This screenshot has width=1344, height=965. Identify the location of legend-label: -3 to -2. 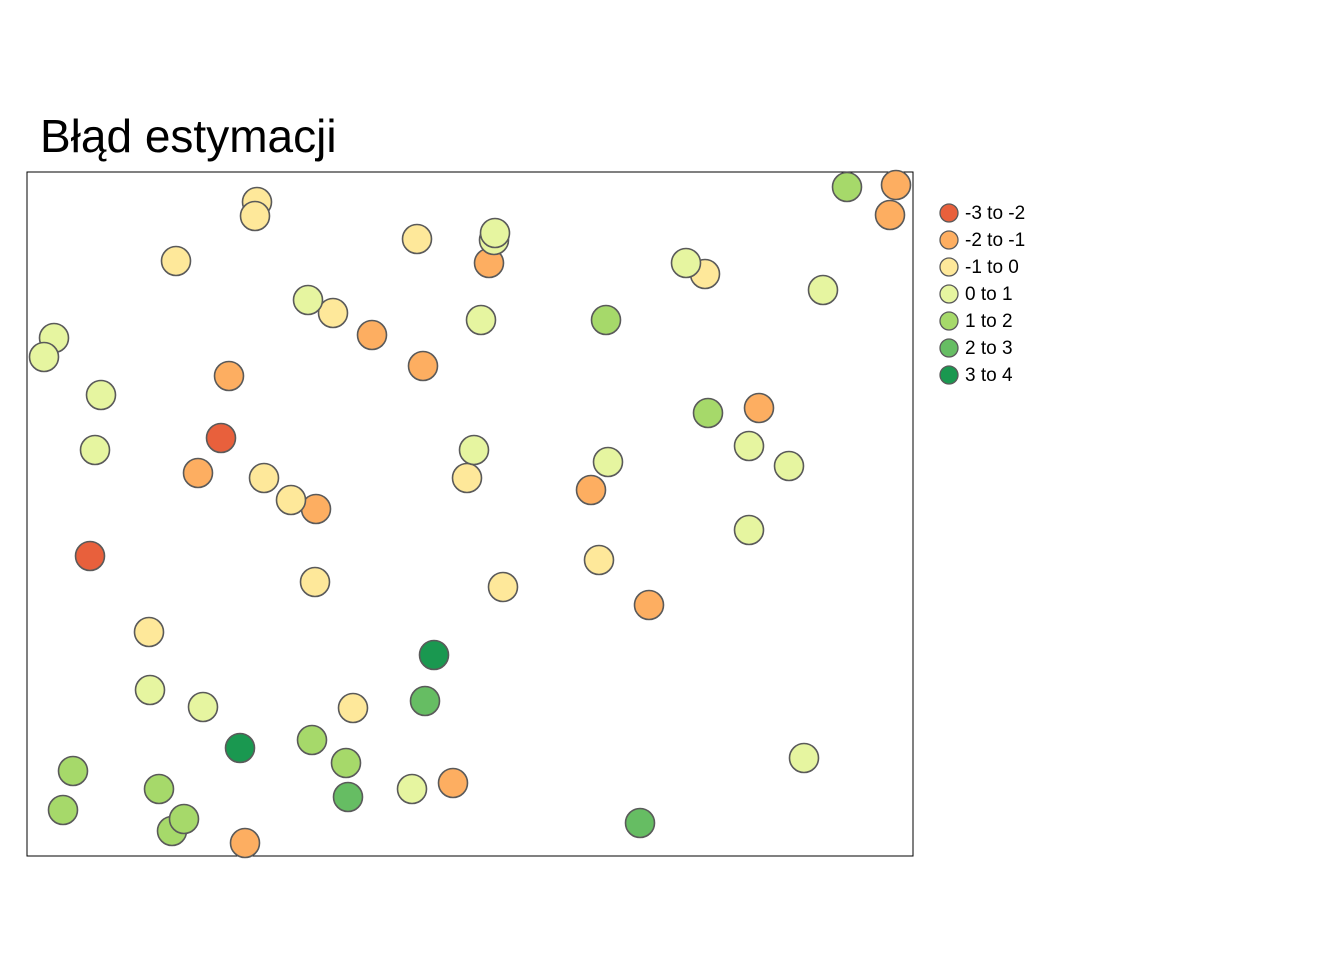
(995, 213).